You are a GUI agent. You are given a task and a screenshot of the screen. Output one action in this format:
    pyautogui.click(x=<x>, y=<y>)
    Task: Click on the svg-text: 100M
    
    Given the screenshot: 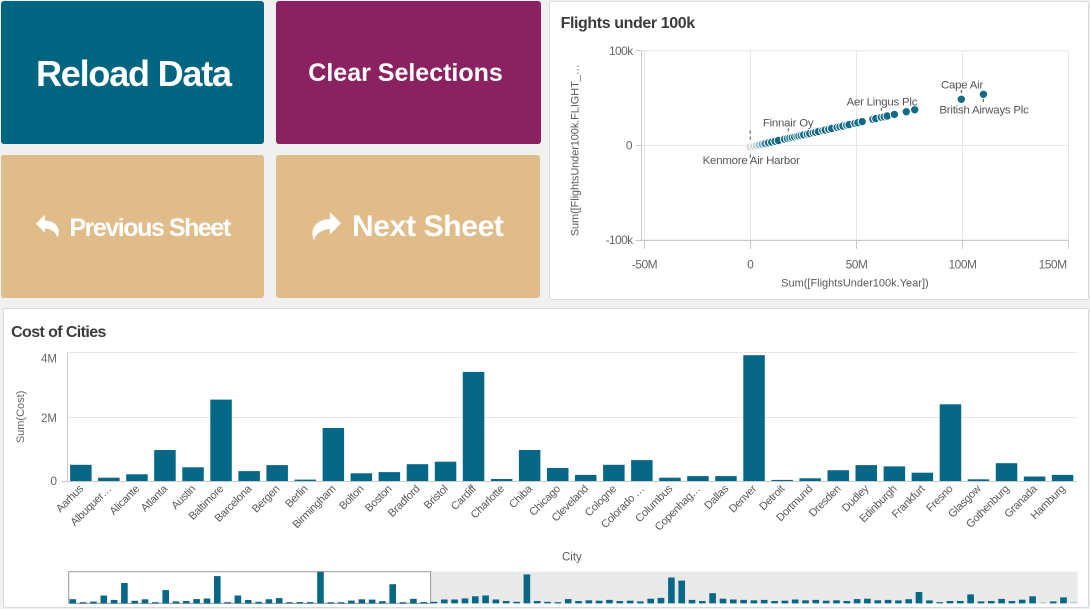 What is the action you would take?
    pyautogui.click(x=963, y=264)
    